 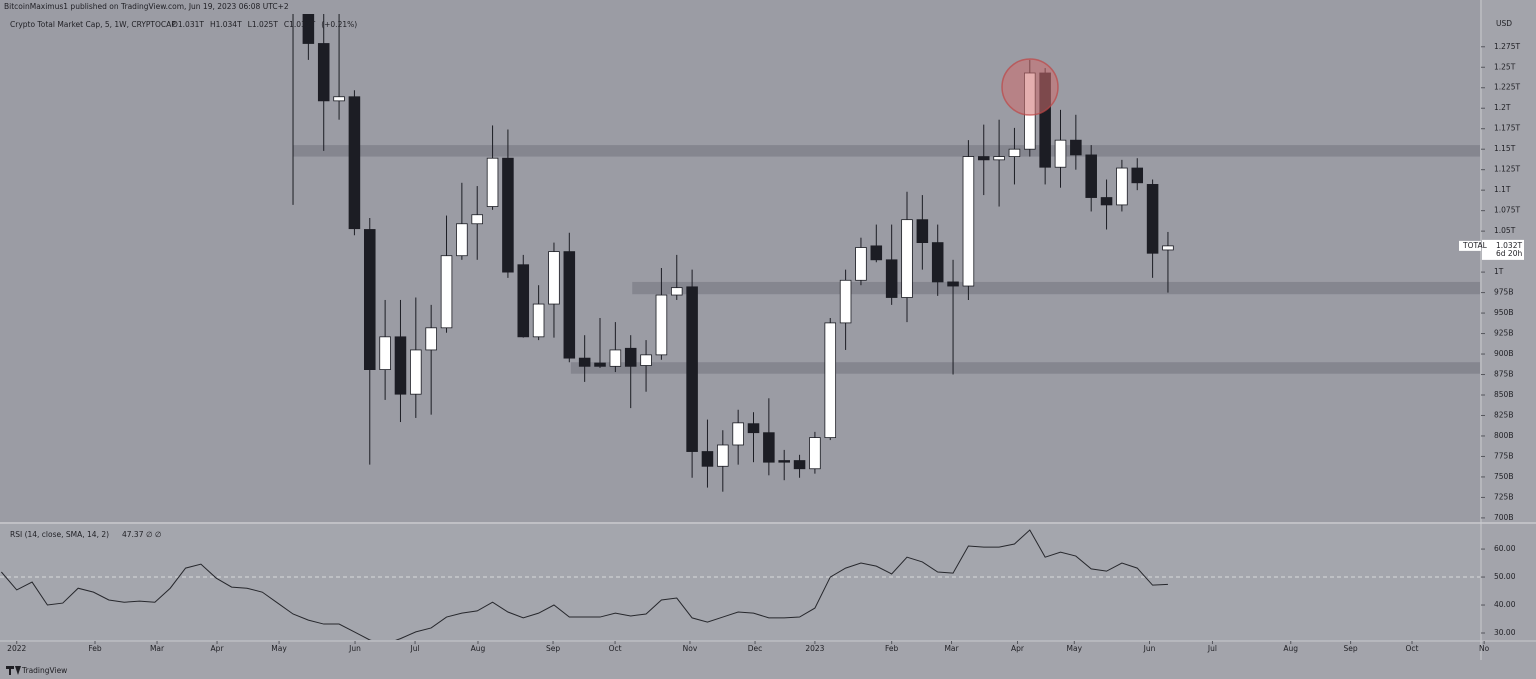 What do you see at coordinates (133, 534) in the screenshot?
I see `rsi-value: 47.37` at bounding box center [133, 534].